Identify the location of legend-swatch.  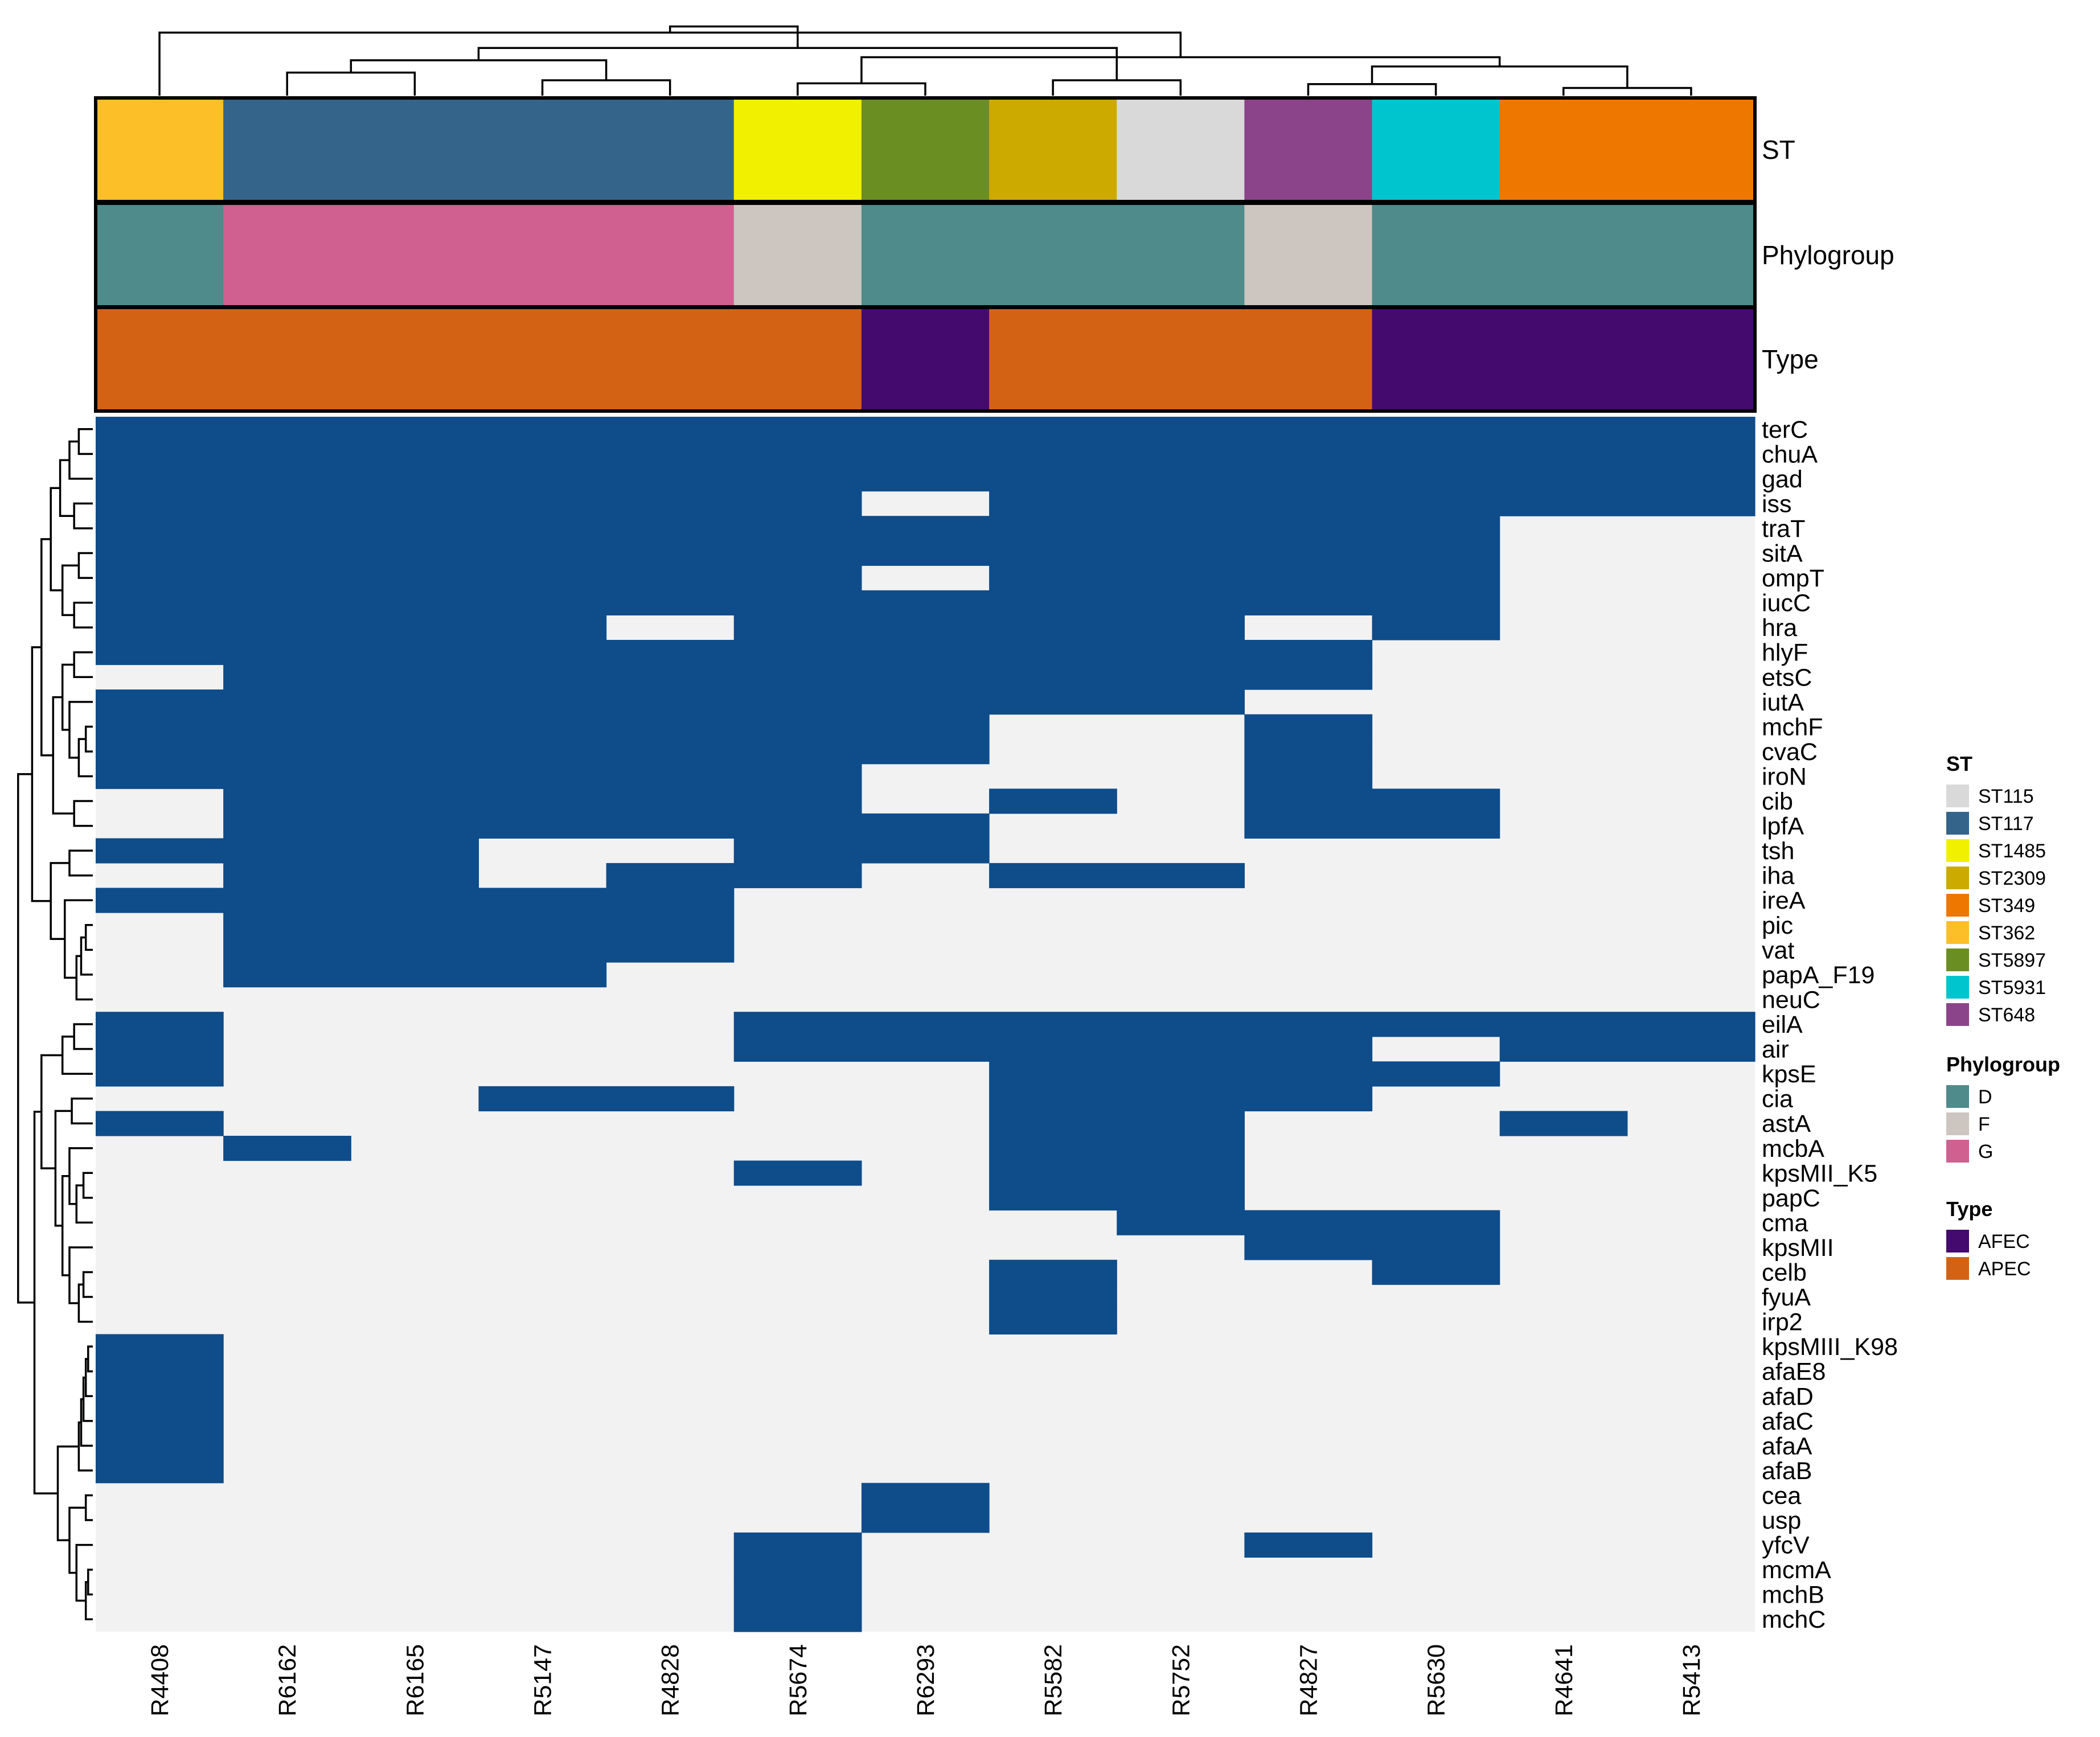
(1957, 850).